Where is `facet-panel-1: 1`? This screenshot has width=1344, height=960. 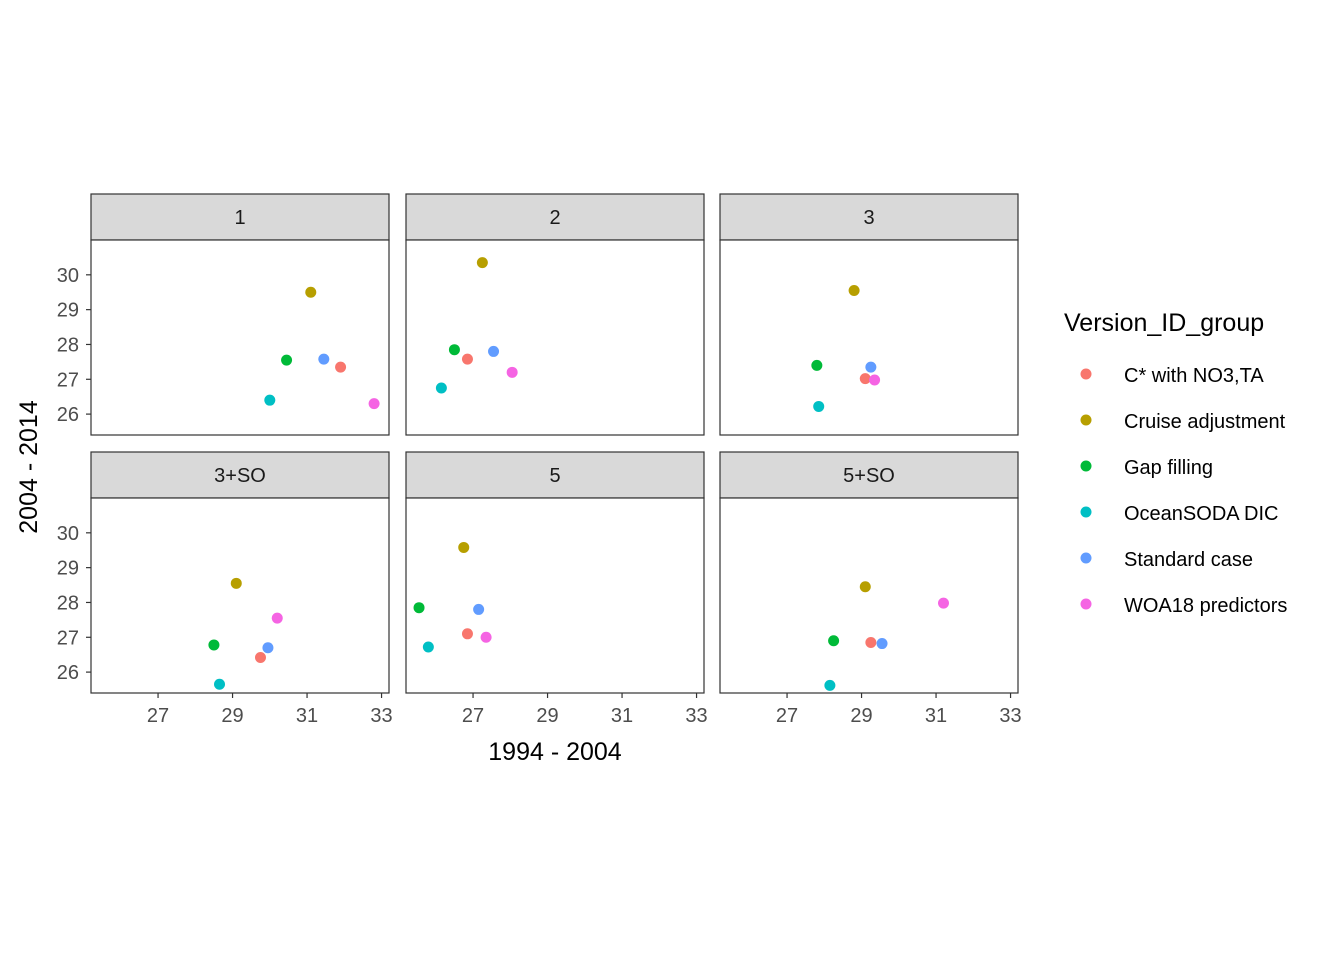 facet-panel-1: 1 is located at coordinates (240, 314).